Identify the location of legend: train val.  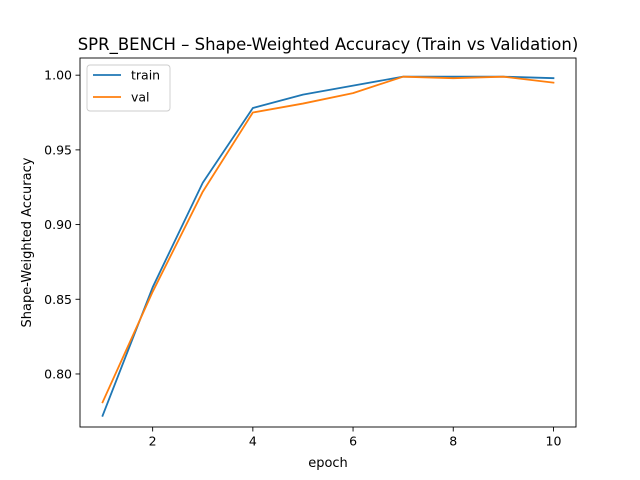
(128, 88).